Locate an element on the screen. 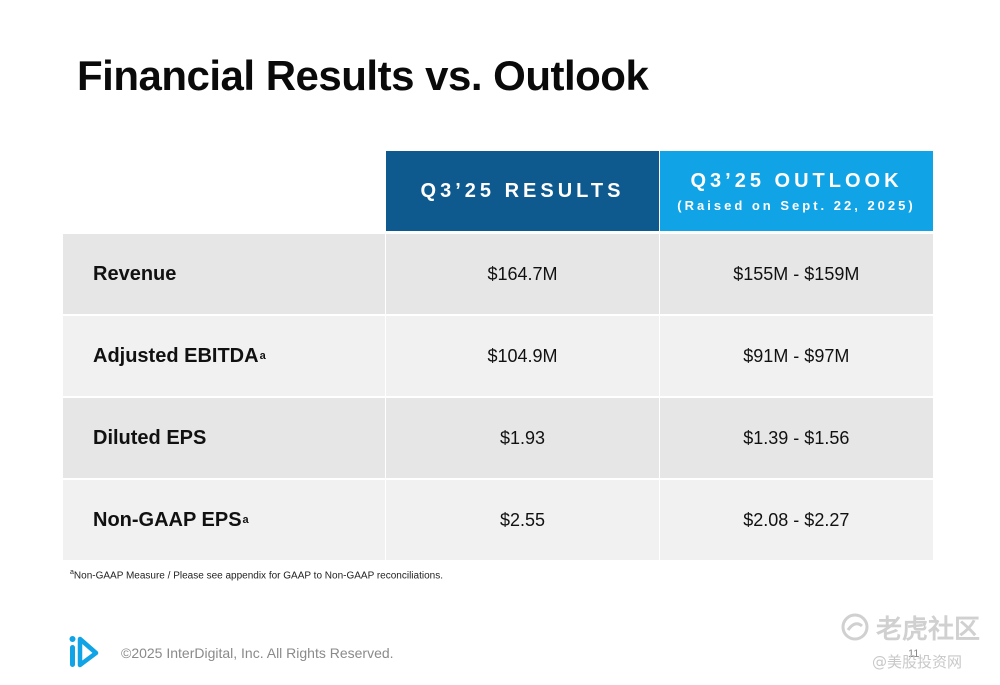 The height and width of the screenshot is (685, 1000). page-number: 11 is located at coordinates (914, 654).